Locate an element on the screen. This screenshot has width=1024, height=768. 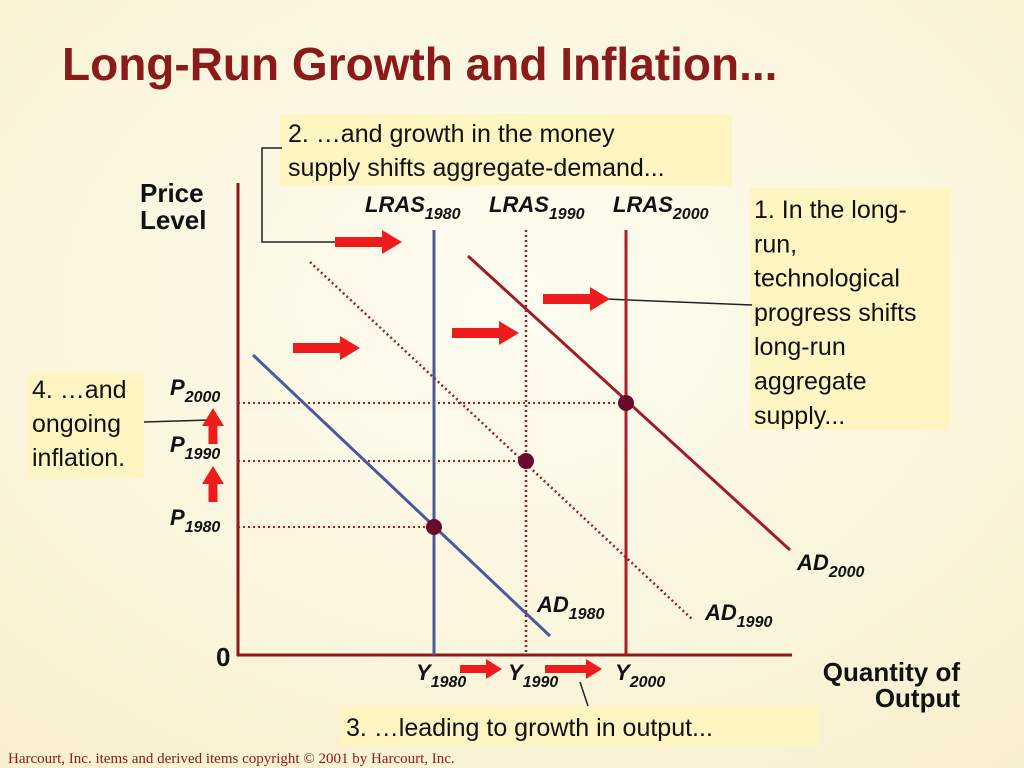
callout-text: aggregate is located at coordinates (810, 382).